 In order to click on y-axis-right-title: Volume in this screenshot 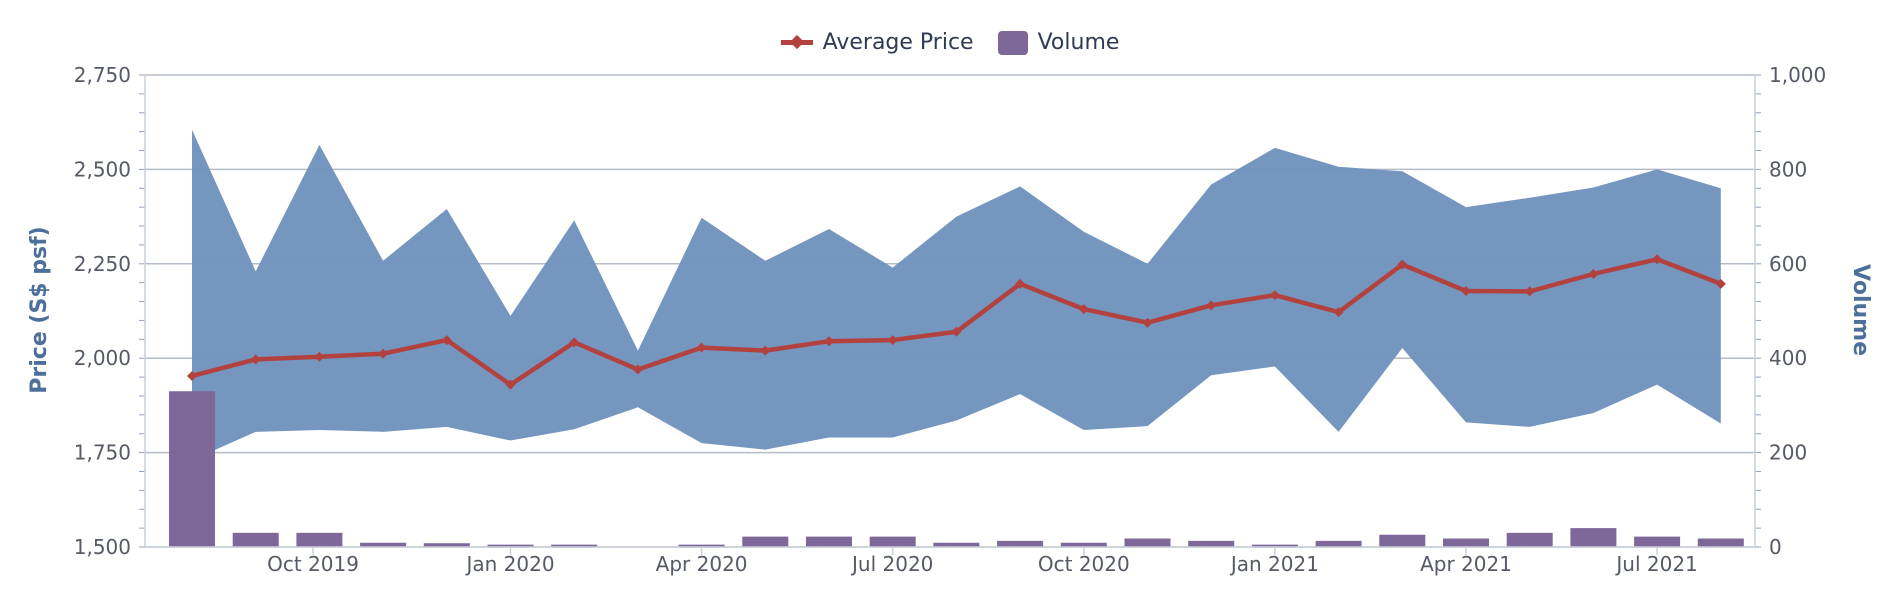, I will do `click(1860, 310)`.